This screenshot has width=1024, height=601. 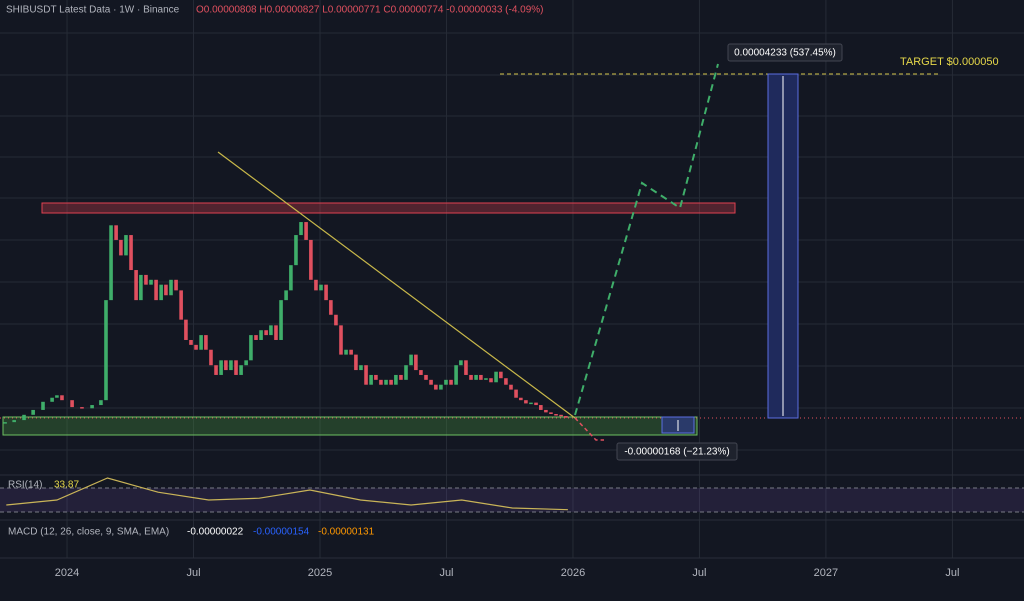 I want to click on rsi-line, so click(x=287, y=494).